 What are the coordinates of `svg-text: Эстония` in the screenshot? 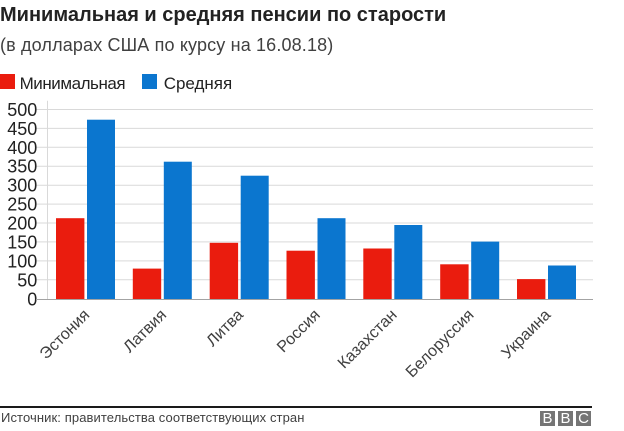 It's located at (64, 334).